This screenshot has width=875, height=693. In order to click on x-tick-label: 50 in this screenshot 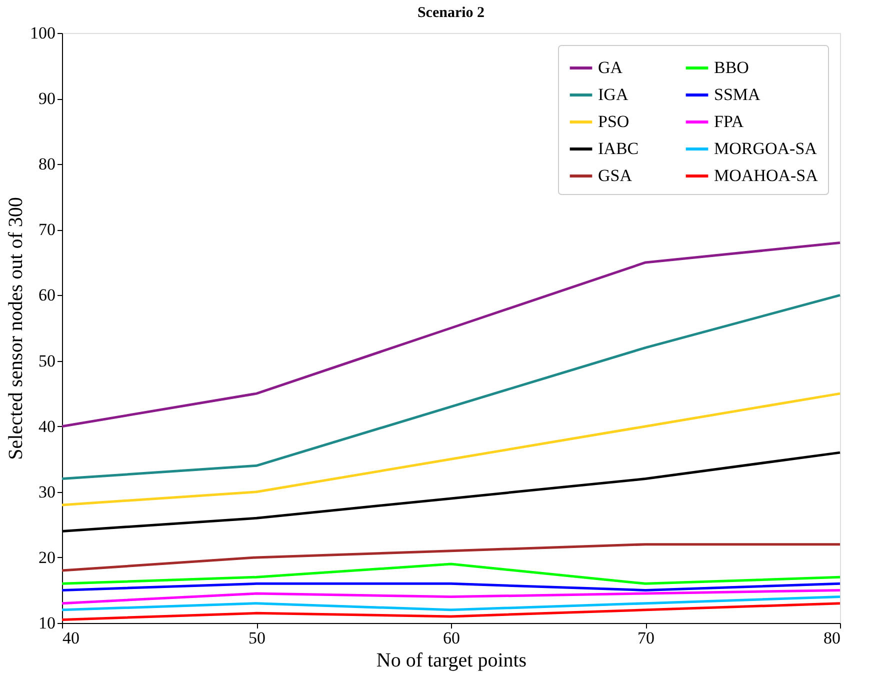, I will do `click(257, 638)`.